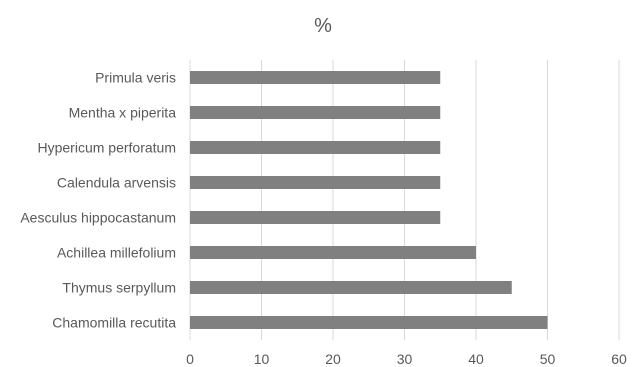 This screenshot has width=632, height=367. What do you see at coordinates (123, 113) in the screenshot?
I see `category-label: Mentha x piperita` at bounding box center [123, 113].